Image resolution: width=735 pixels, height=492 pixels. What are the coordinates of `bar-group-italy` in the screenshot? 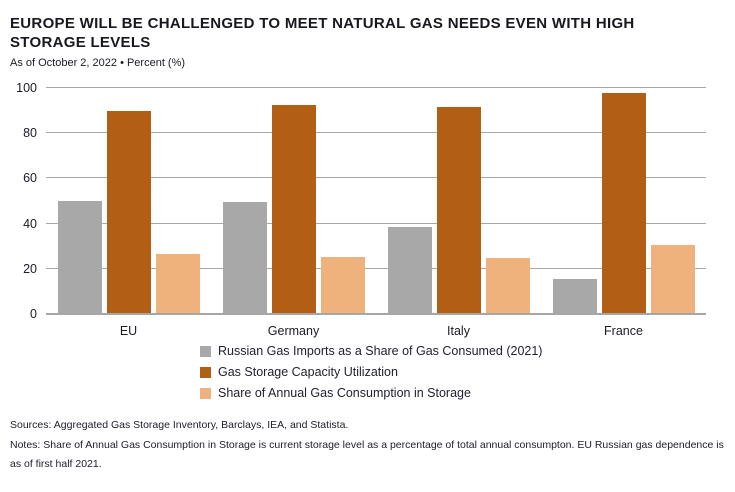 It's located at (458, 201).